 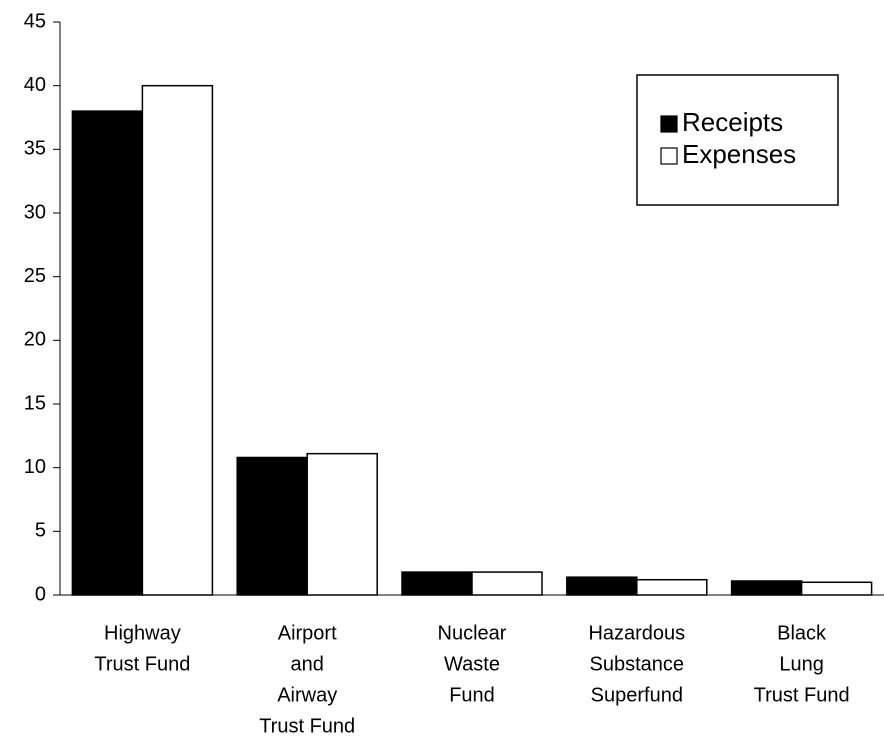 What do you see at coordinates (35, 21) in the screenshot?
I see `y-tick-label: 45` at bounding box center [35, 21].